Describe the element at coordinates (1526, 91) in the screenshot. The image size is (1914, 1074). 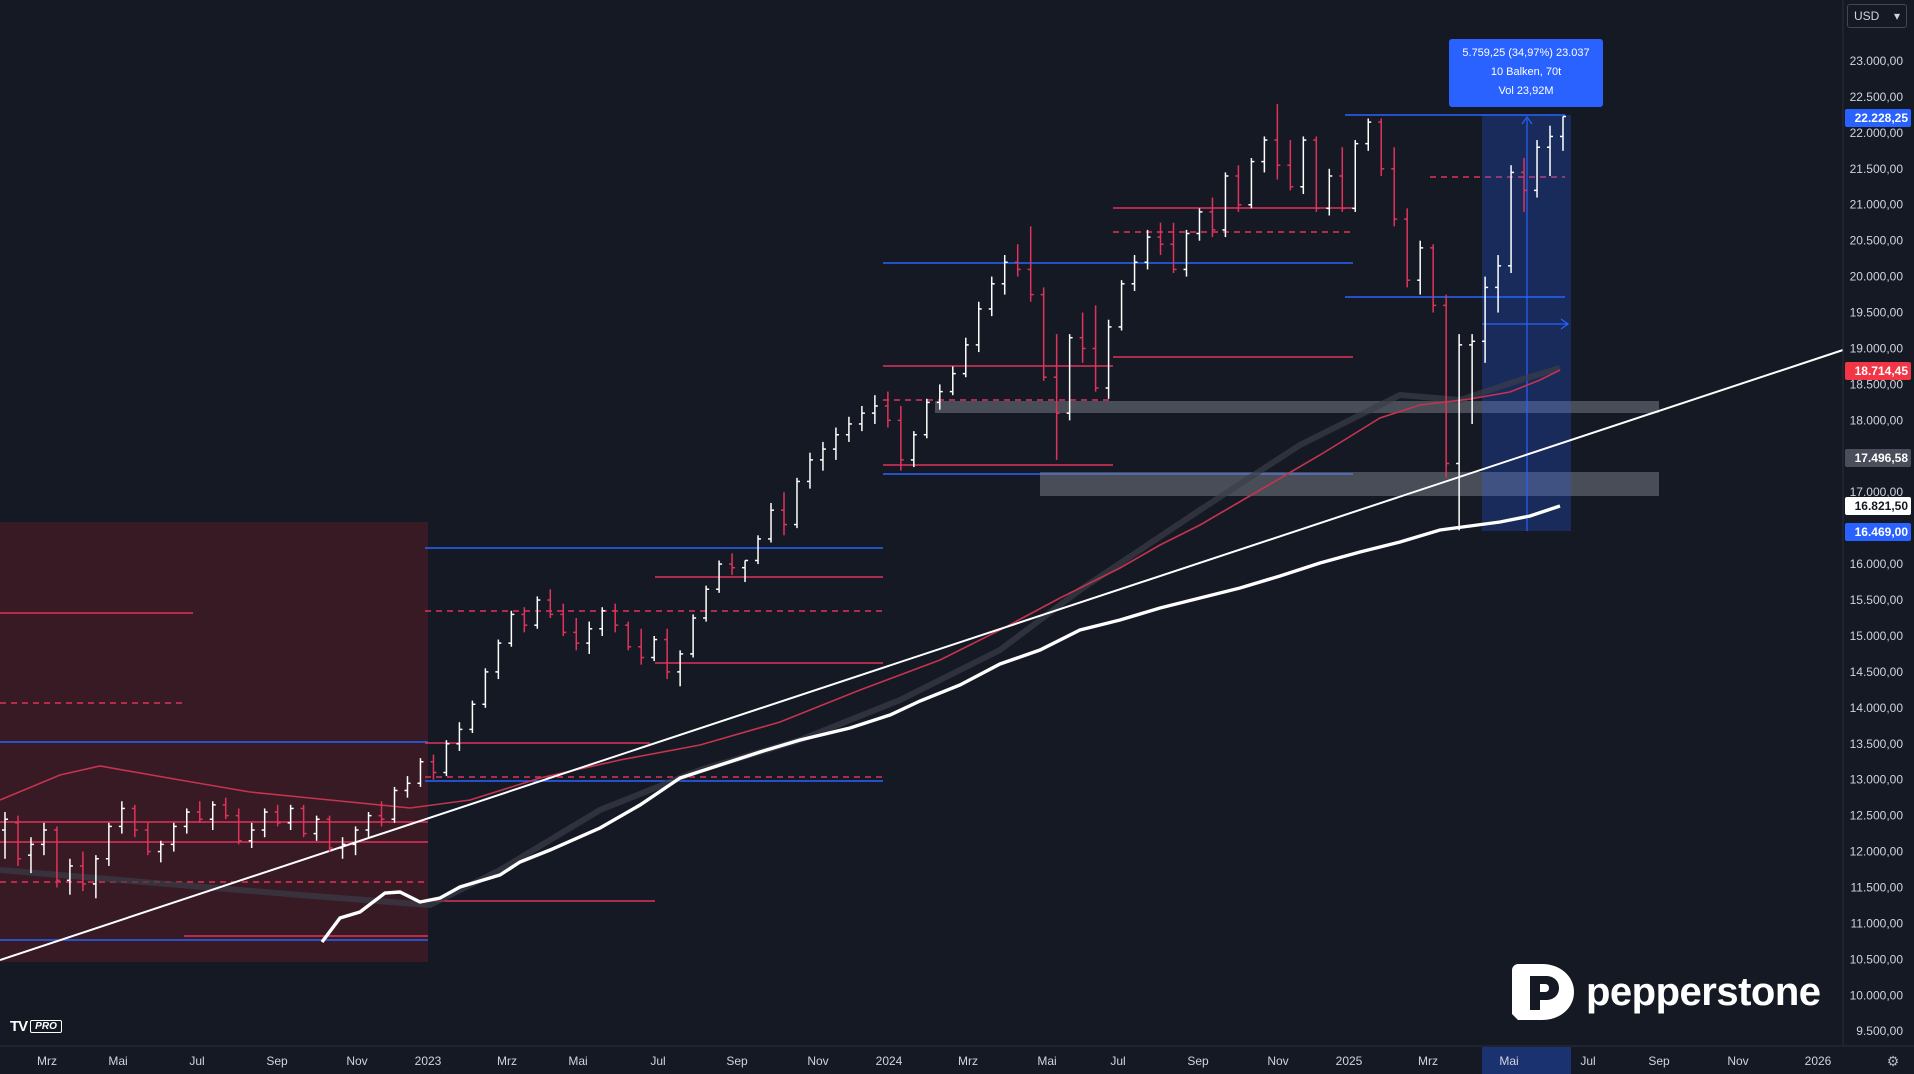
I see `measure-line-3: Vol 23,92M` at that location.